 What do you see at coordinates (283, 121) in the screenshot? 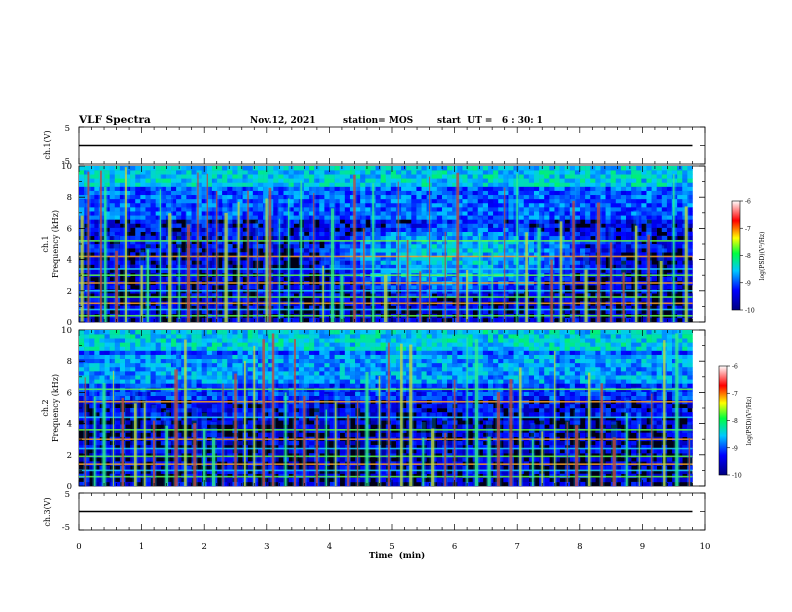
I see `date-label: Nov.12, 2021` at bounding box center [283, 121].